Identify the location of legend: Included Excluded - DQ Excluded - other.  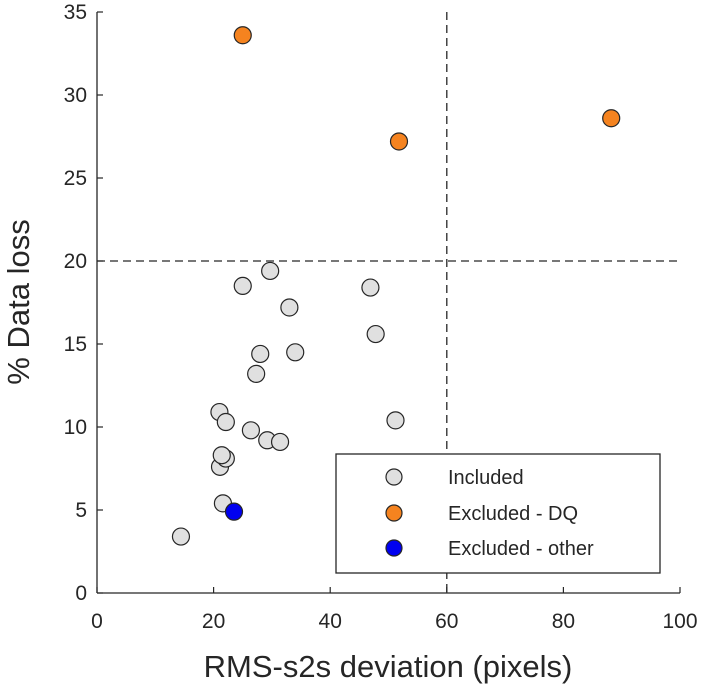
(498, 513).